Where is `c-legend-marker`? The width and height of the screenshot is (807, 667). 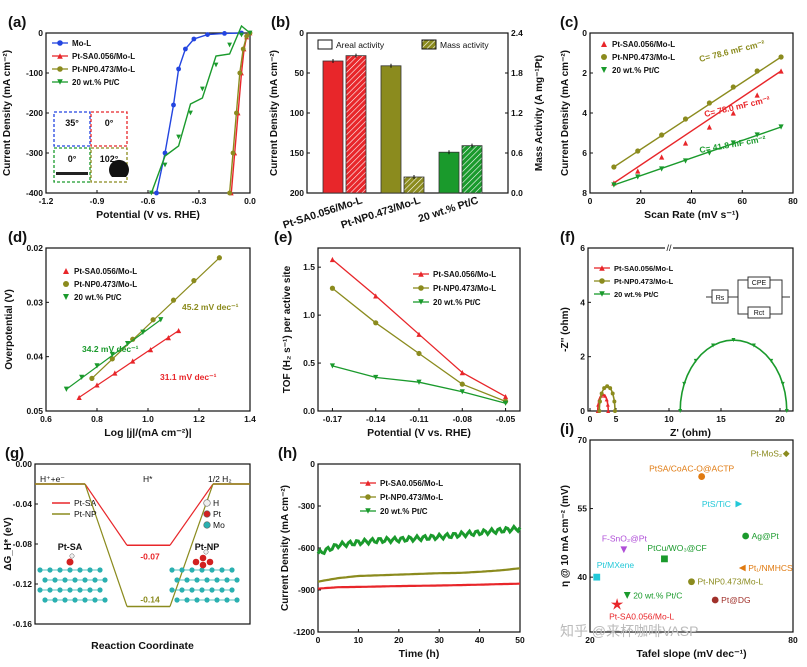 c-legend-marker is located at coordinates (604, 57).